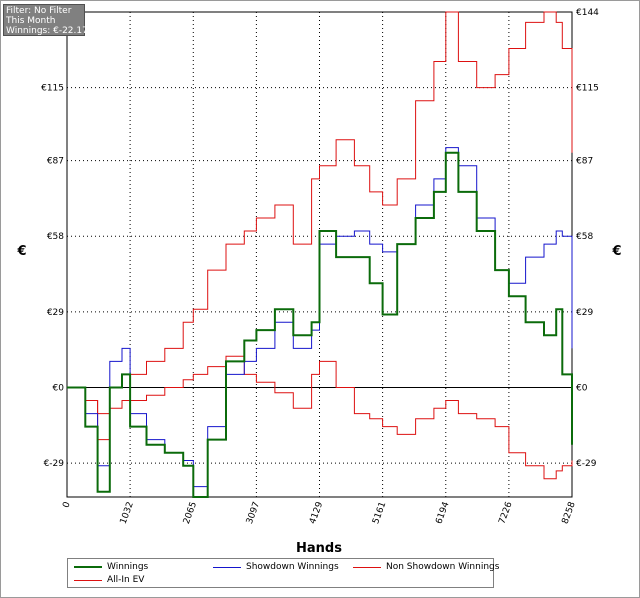  What do you see at coordinates (505, 512) in the screenshot?
I see `x-tick-label: 7226` at bounding box center [505, 512].